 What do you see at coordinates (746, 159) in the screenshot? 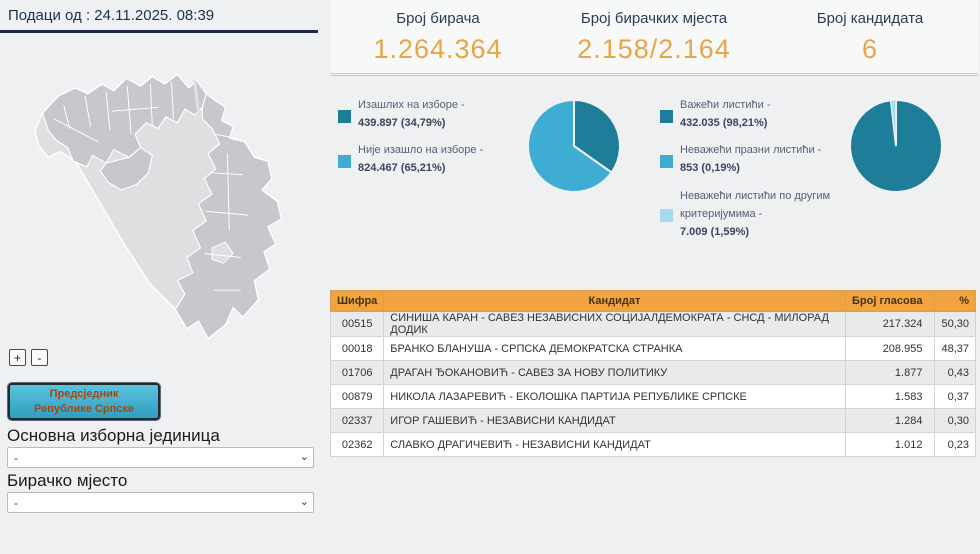
I see `legend-item: Неважећи празни листићи - 853 (0,19%)` at bounding box center [746, 159].